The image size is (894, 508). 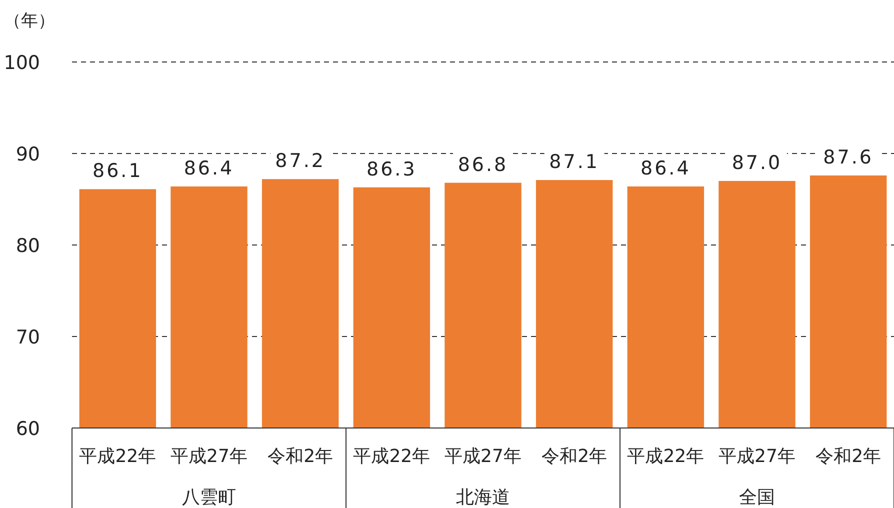 What do you see at coordinates (28, 429) in the screenshot?
I see `y-tick-label: 60` at bounding box center [28, 429].